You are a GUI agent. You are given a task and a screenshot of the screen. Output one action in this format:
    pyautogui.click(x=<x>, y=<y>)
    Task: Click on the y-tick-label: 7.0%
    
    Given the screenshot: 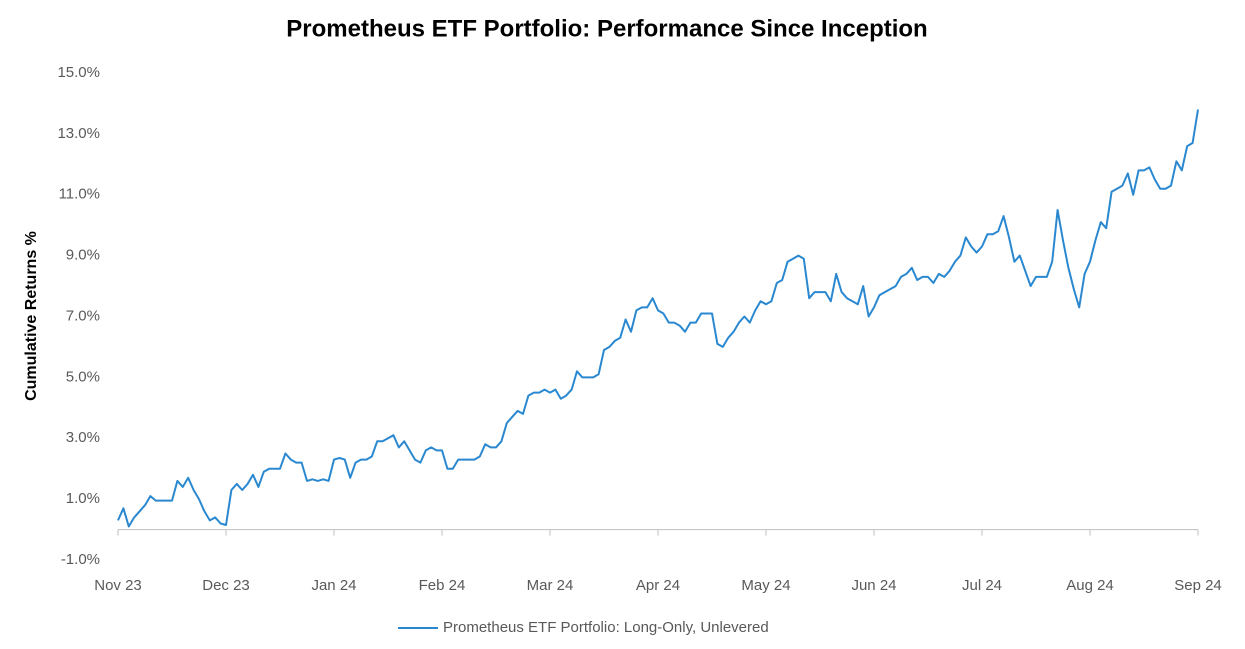 What is the action you would take?
    pyautogui.click(x=83, y=315)
    